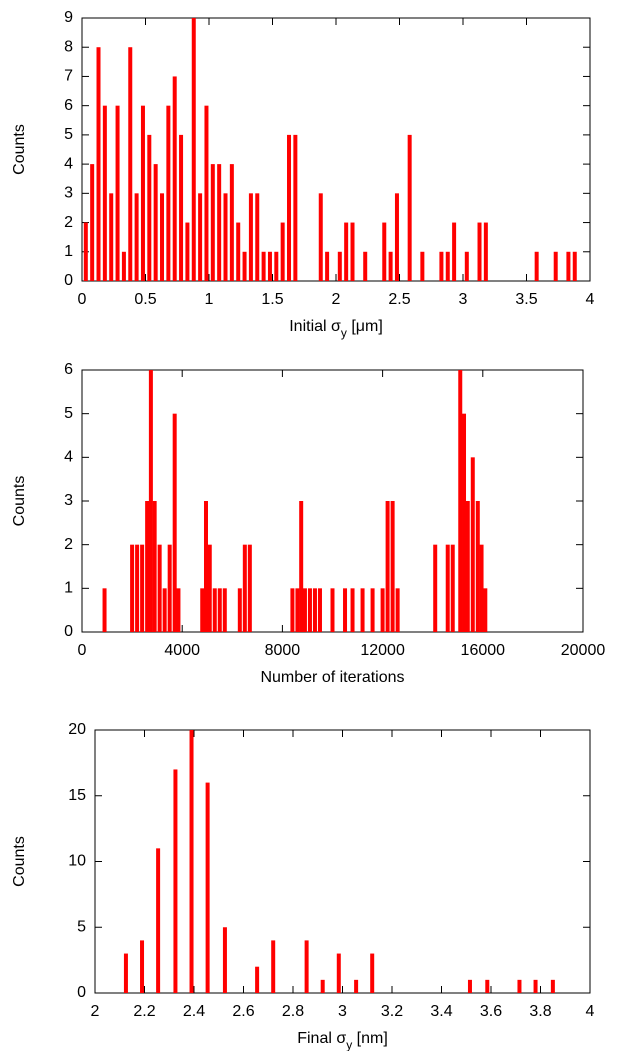  What do you see at coordinates (68, 193) in the screenshot?
I see `y-tick-label: 3` at bounding box center [68, 193].